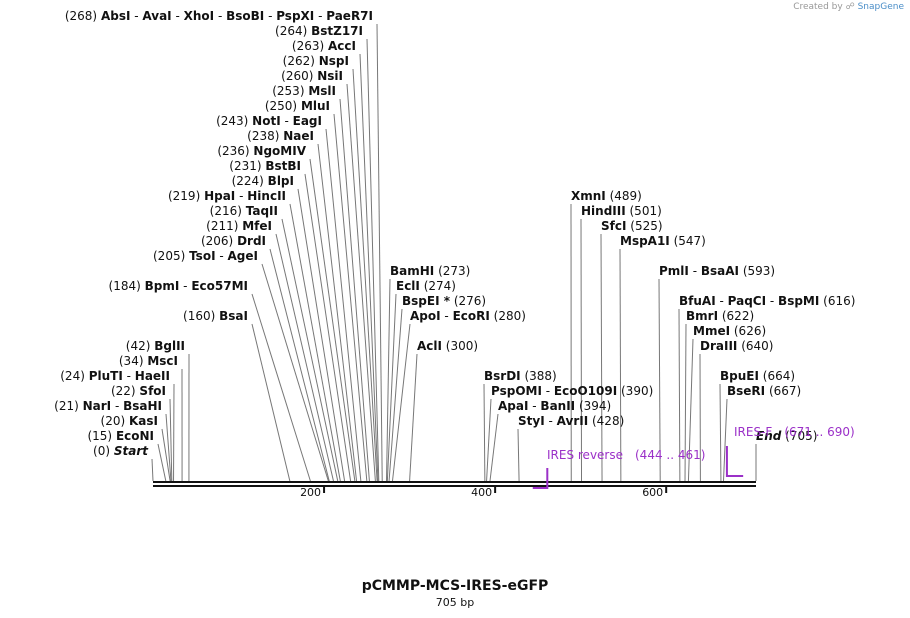 The image size is (910, 618). Describe the element at coordinates (108, 406) in the screenshot. I see `site-label-nari: (21) NarI - BsaHI` at that location.